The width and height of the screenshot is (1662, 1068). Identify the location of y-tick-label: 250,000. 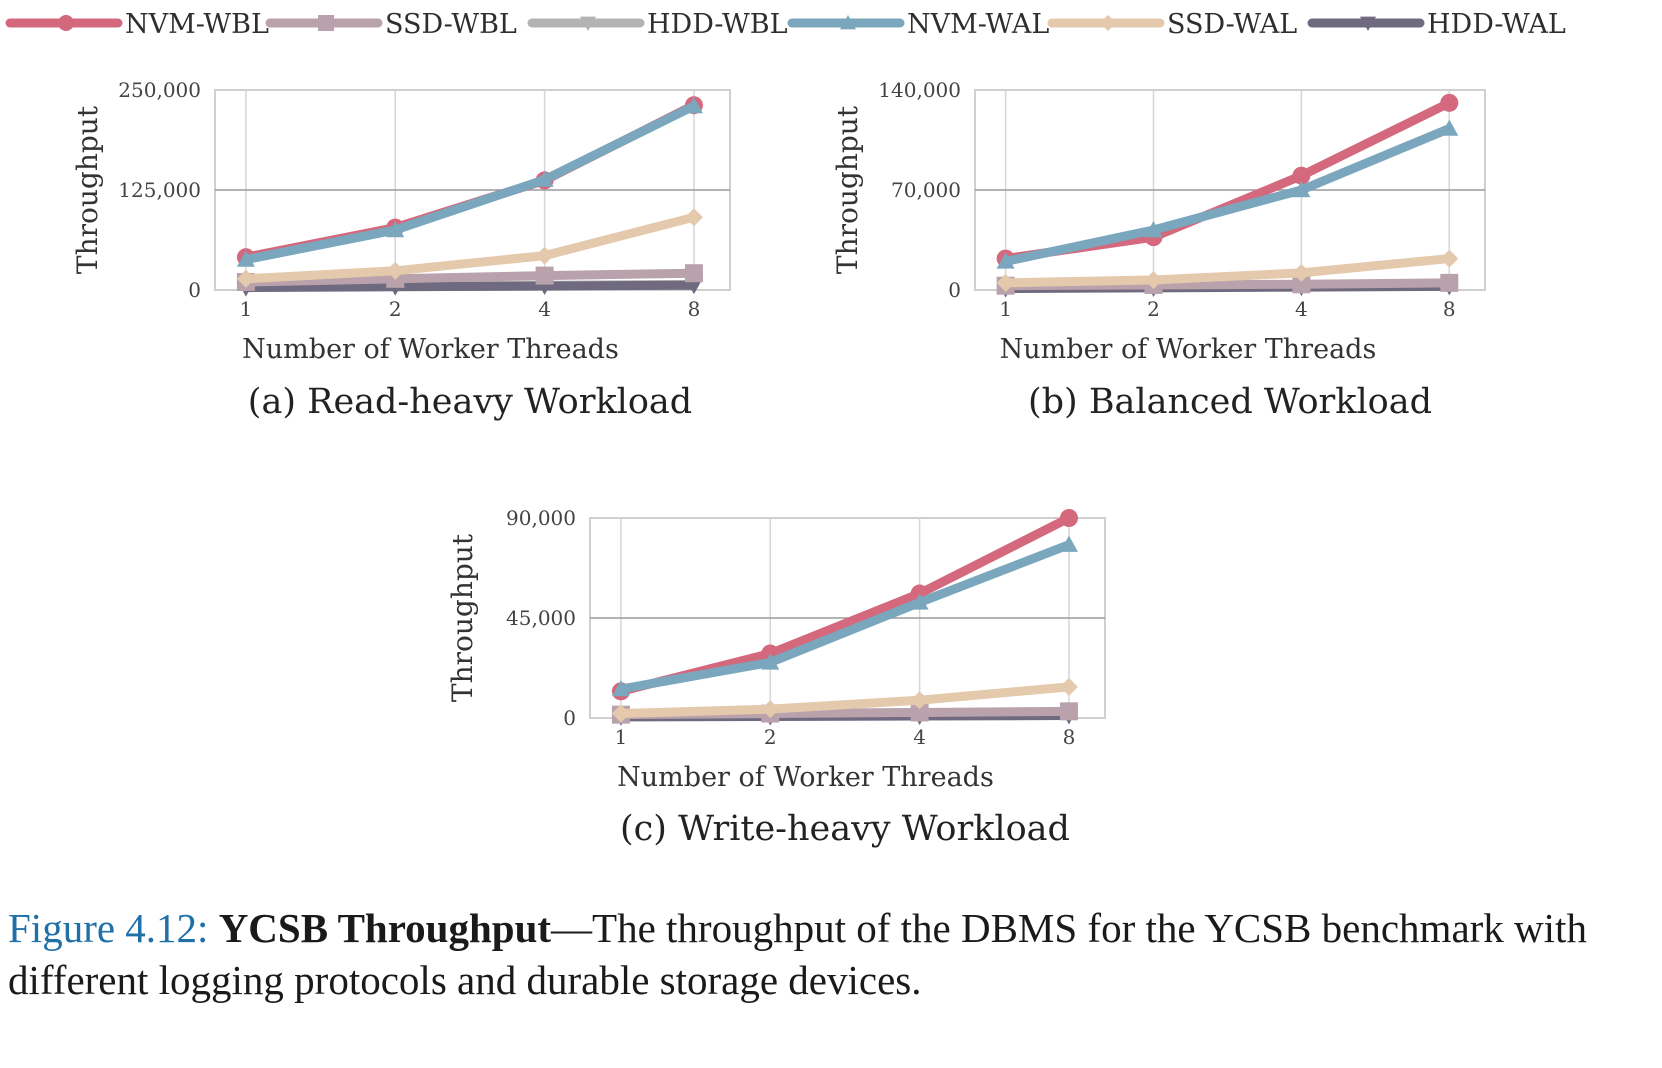
(159, 90).